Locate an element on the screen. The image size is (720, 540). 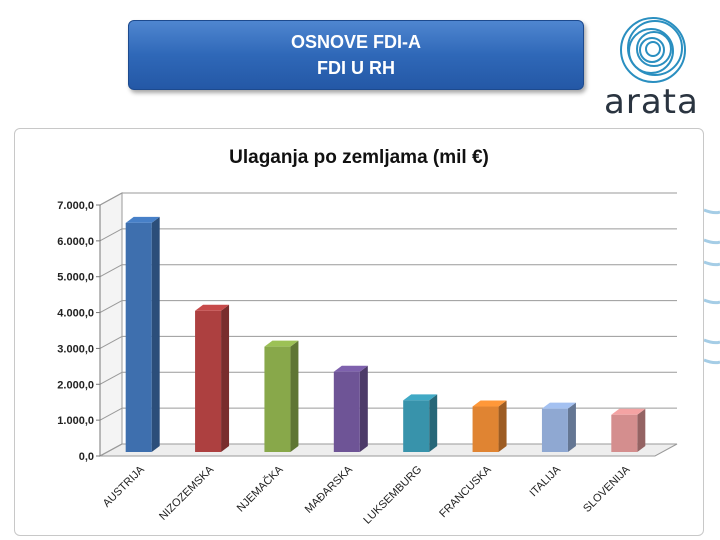
bar-italija is located at coordinates (558, 427).